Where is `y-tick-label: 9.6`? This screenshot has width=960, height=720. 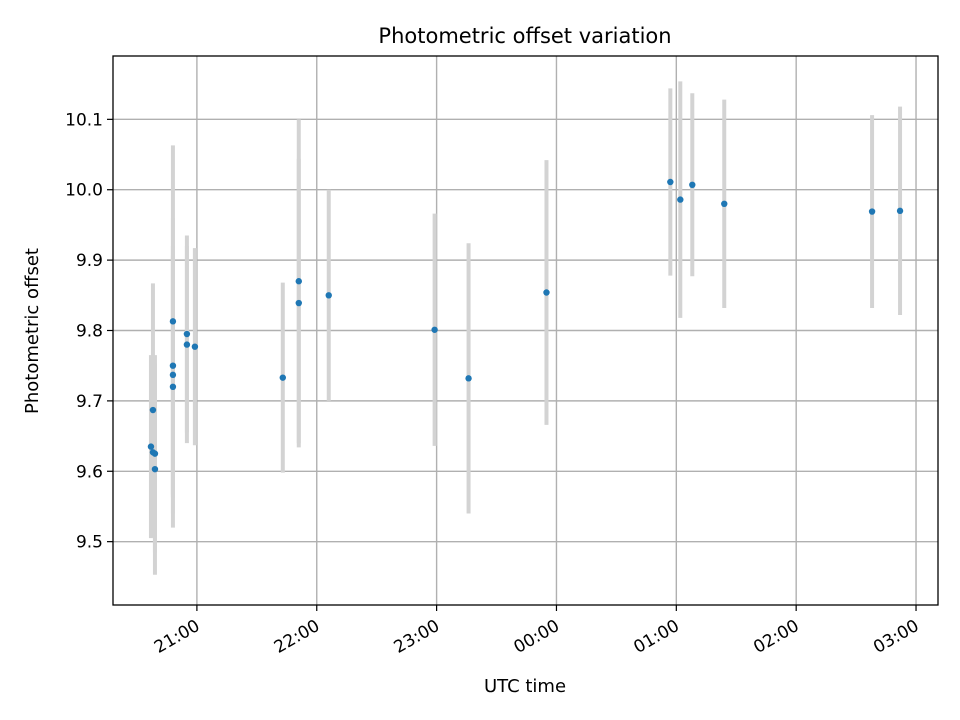 y-tick-label: 9.6 is located at coordinates (89, 472).